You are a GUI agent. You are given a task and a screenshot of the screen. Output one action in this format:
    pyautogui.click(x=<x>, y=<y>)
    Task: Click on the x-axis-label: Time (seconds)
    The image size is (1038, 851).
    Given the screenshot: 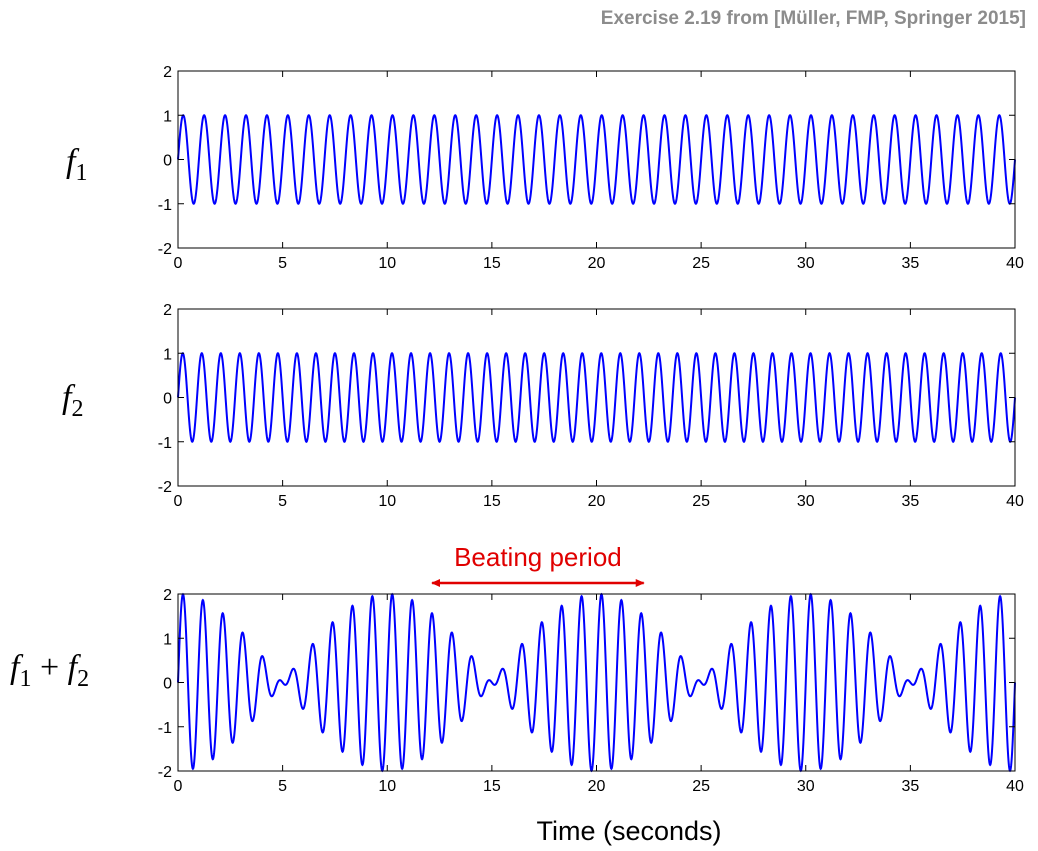 What is the action you would take?
    pyautogui.click(x=628, y=831)
    